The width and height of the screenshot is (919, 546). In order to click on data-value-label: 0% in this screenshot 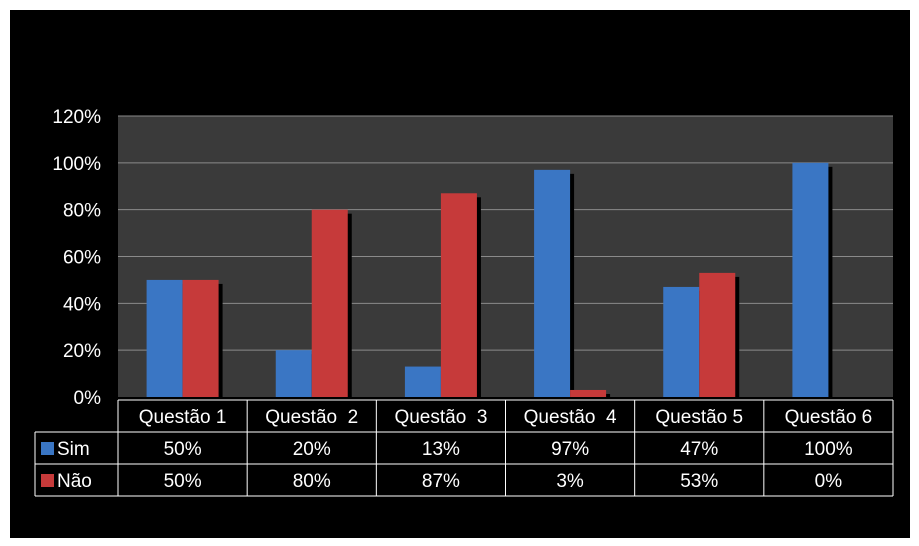, I will do `click(829, 481)`.